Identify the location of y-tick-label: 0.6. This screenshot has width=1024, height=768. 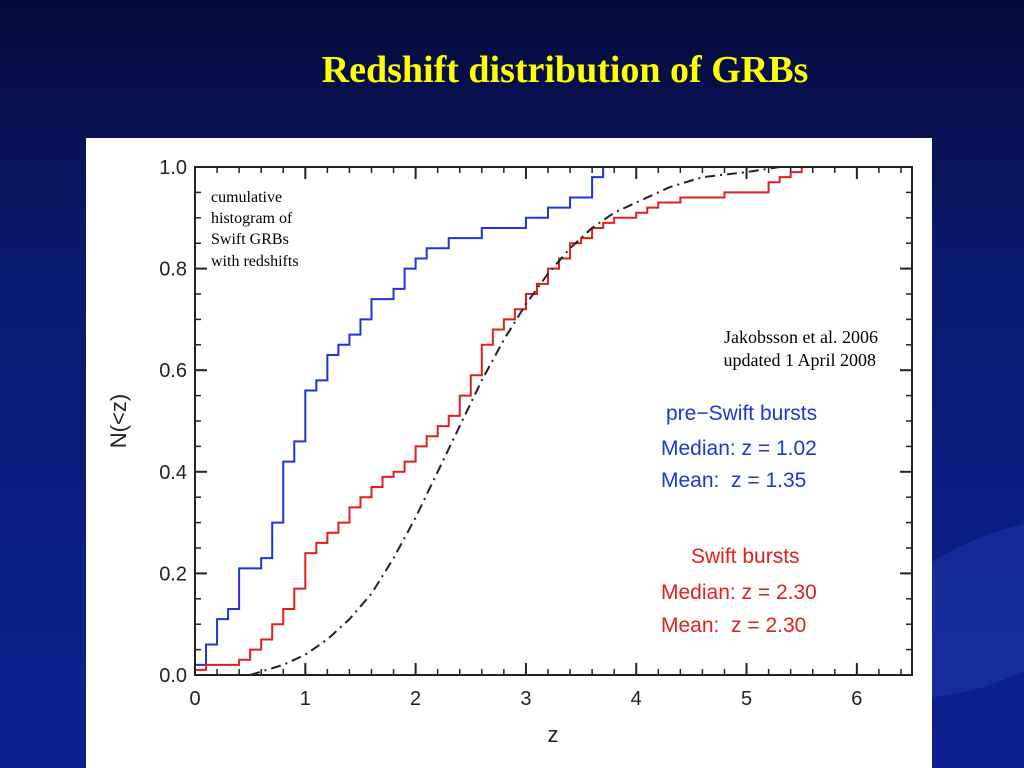
(173, 371).